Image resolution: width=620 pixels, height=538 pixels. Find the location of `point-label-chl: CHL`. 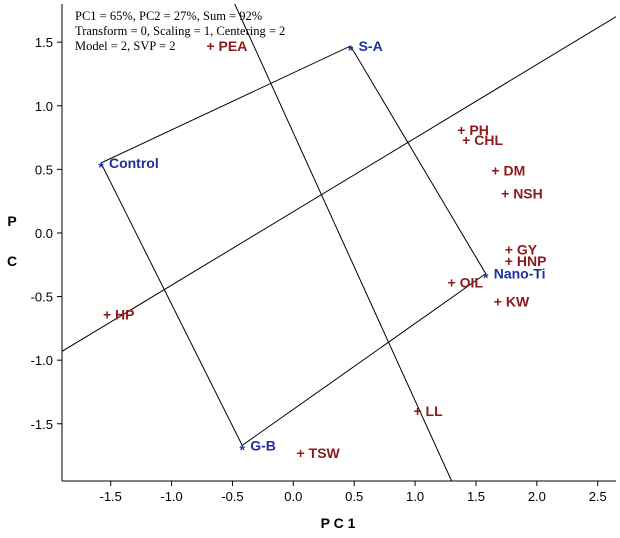

point-label-chl: CHL is located at coordinates (488, 140).